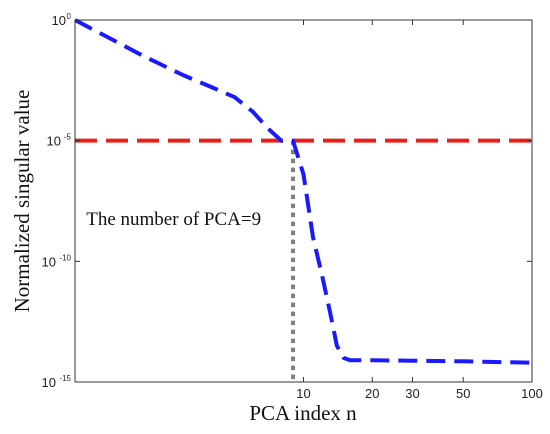 The width and height of the screenshot is (550, 434). What do you see at coordinates (65, 257) in the screenshot?
I see `y-tick-exponent: -10` at bounding box center [65, 257].